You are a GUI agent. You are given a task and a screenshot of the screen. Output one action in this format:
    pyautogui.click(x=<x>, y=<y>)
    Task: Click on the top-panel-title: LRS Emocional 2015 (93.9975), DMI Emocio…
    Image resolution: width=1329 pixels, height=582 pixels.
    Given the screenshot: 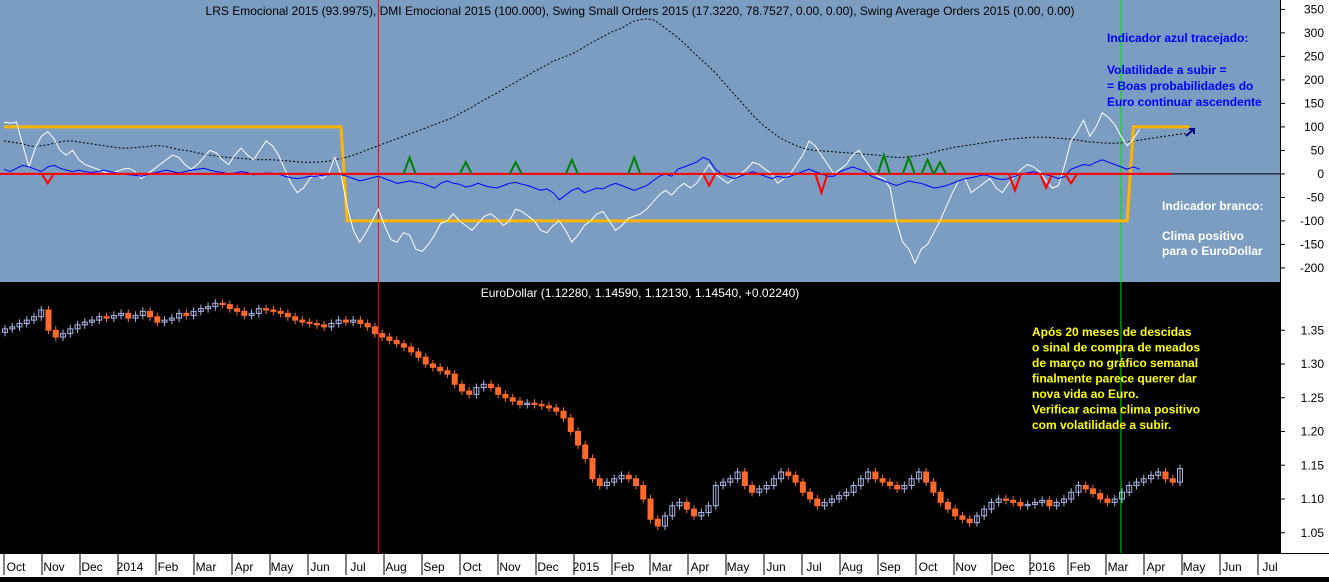 What is the action you would take?
    pyautogui.click(x=640, y=11)
    